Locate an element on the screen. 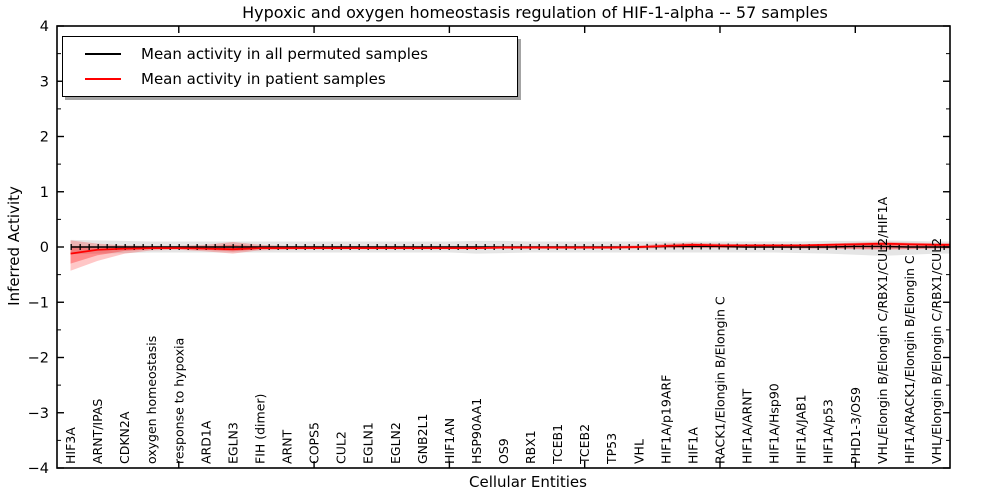 The height and width of the screenshot is (500, 1000). x-category-label: TP53 is located at coordinates (611, 449).